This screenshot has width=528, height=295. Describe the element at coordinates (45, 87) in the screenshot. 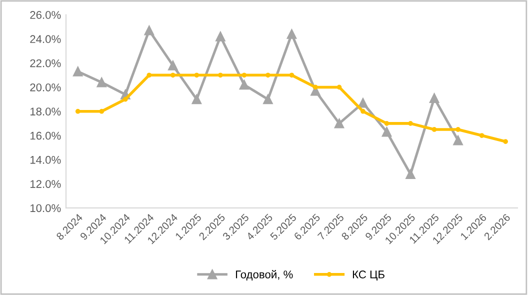

I see `y-tick-label: 20.0%` at that location.